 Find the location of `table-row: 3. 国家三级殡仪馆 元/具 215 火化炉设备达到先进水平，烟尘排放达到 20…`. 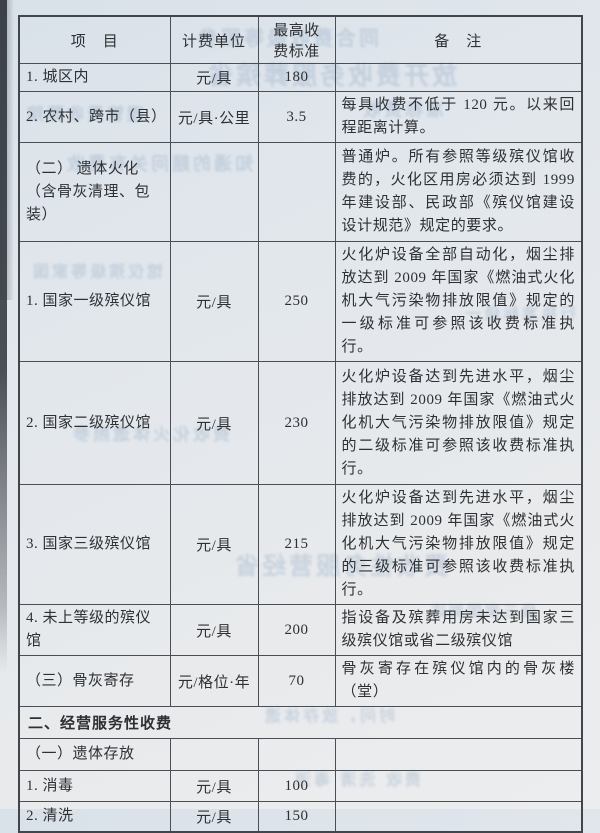

table-row: 3. 国家三级殡仪馆 元/具 215 火化炉设备达到先进水平，烟尘排放达到 20… is located at coordinates (300, 544).